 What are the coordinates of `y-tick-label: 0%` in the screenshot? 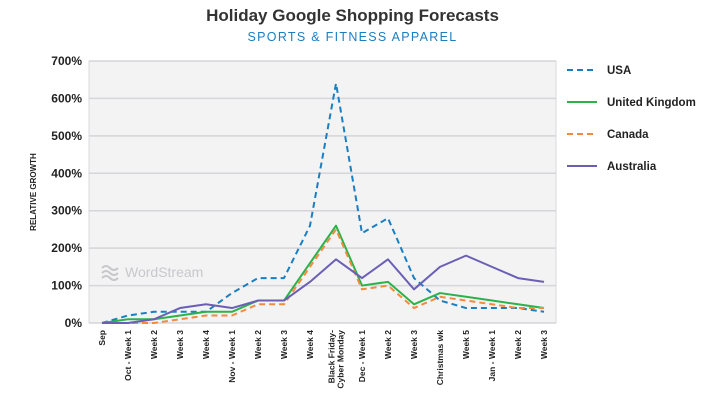 It's located at (74, 323).